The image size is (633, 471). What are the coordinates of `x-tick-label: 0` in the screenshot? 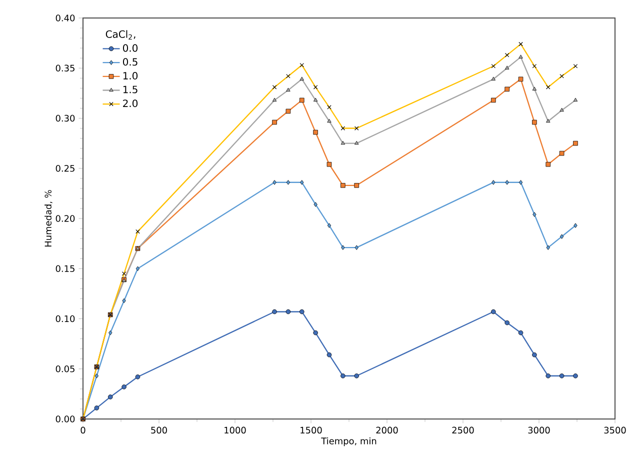 It's located at (83, 430).